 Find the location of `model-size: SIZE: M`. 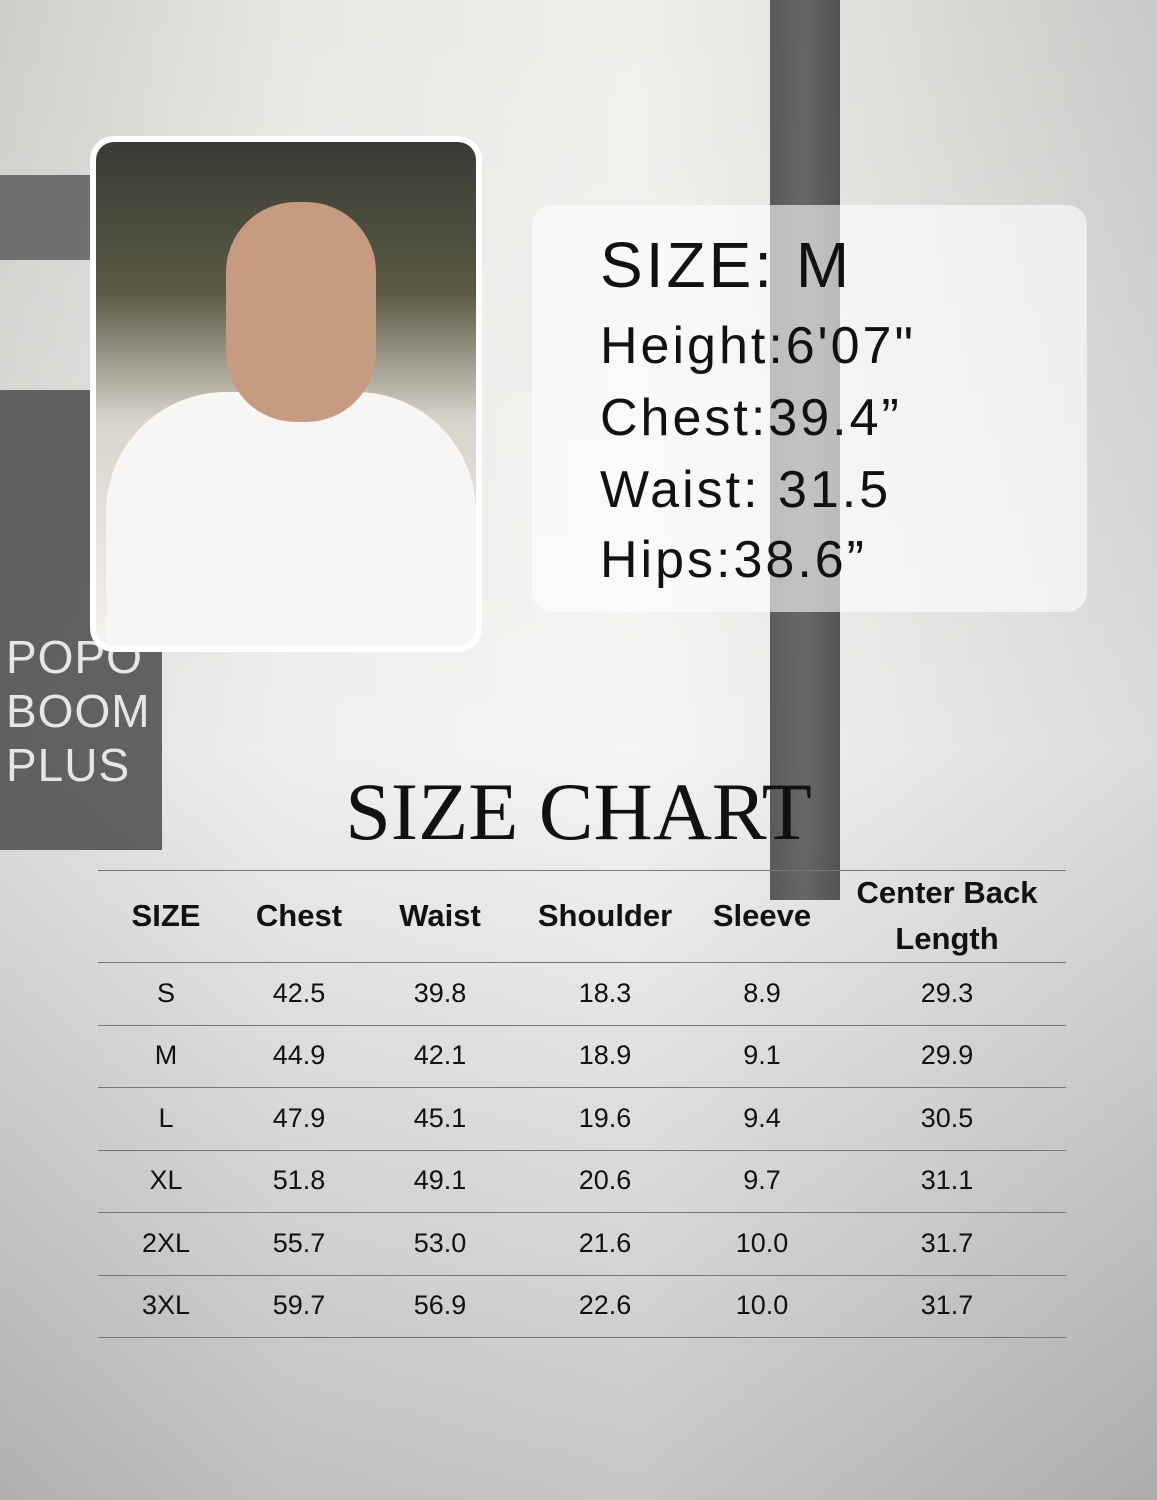

model-size: SIZE: M is located at coordinates (726, 265).